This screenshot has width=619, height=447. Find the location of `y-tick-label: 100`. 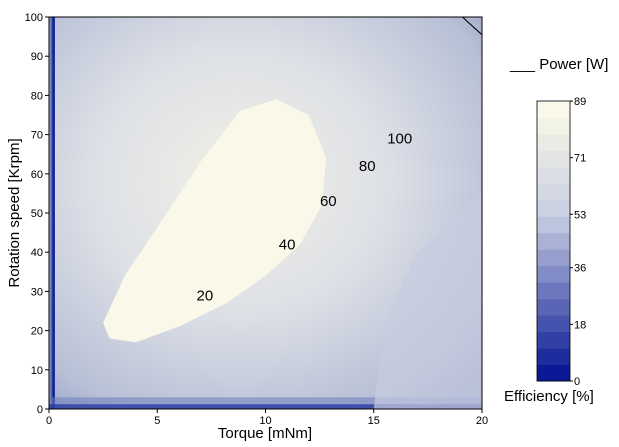

y-tick-label: 100 is located at coordinates (34, 18).